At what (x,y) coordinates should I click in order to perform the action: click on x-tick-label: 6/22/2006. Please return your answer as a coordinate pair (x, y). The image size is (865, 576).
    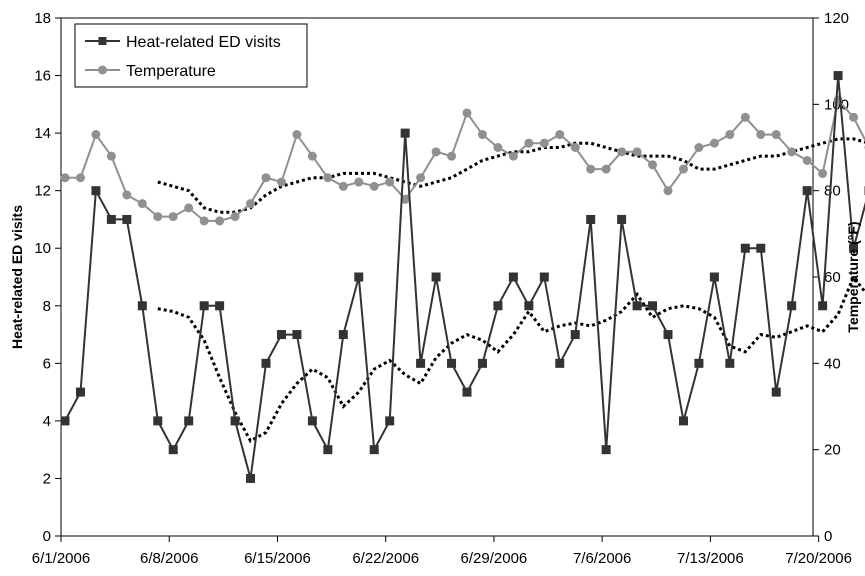
    Looking at the image, I should click on (385, 558).